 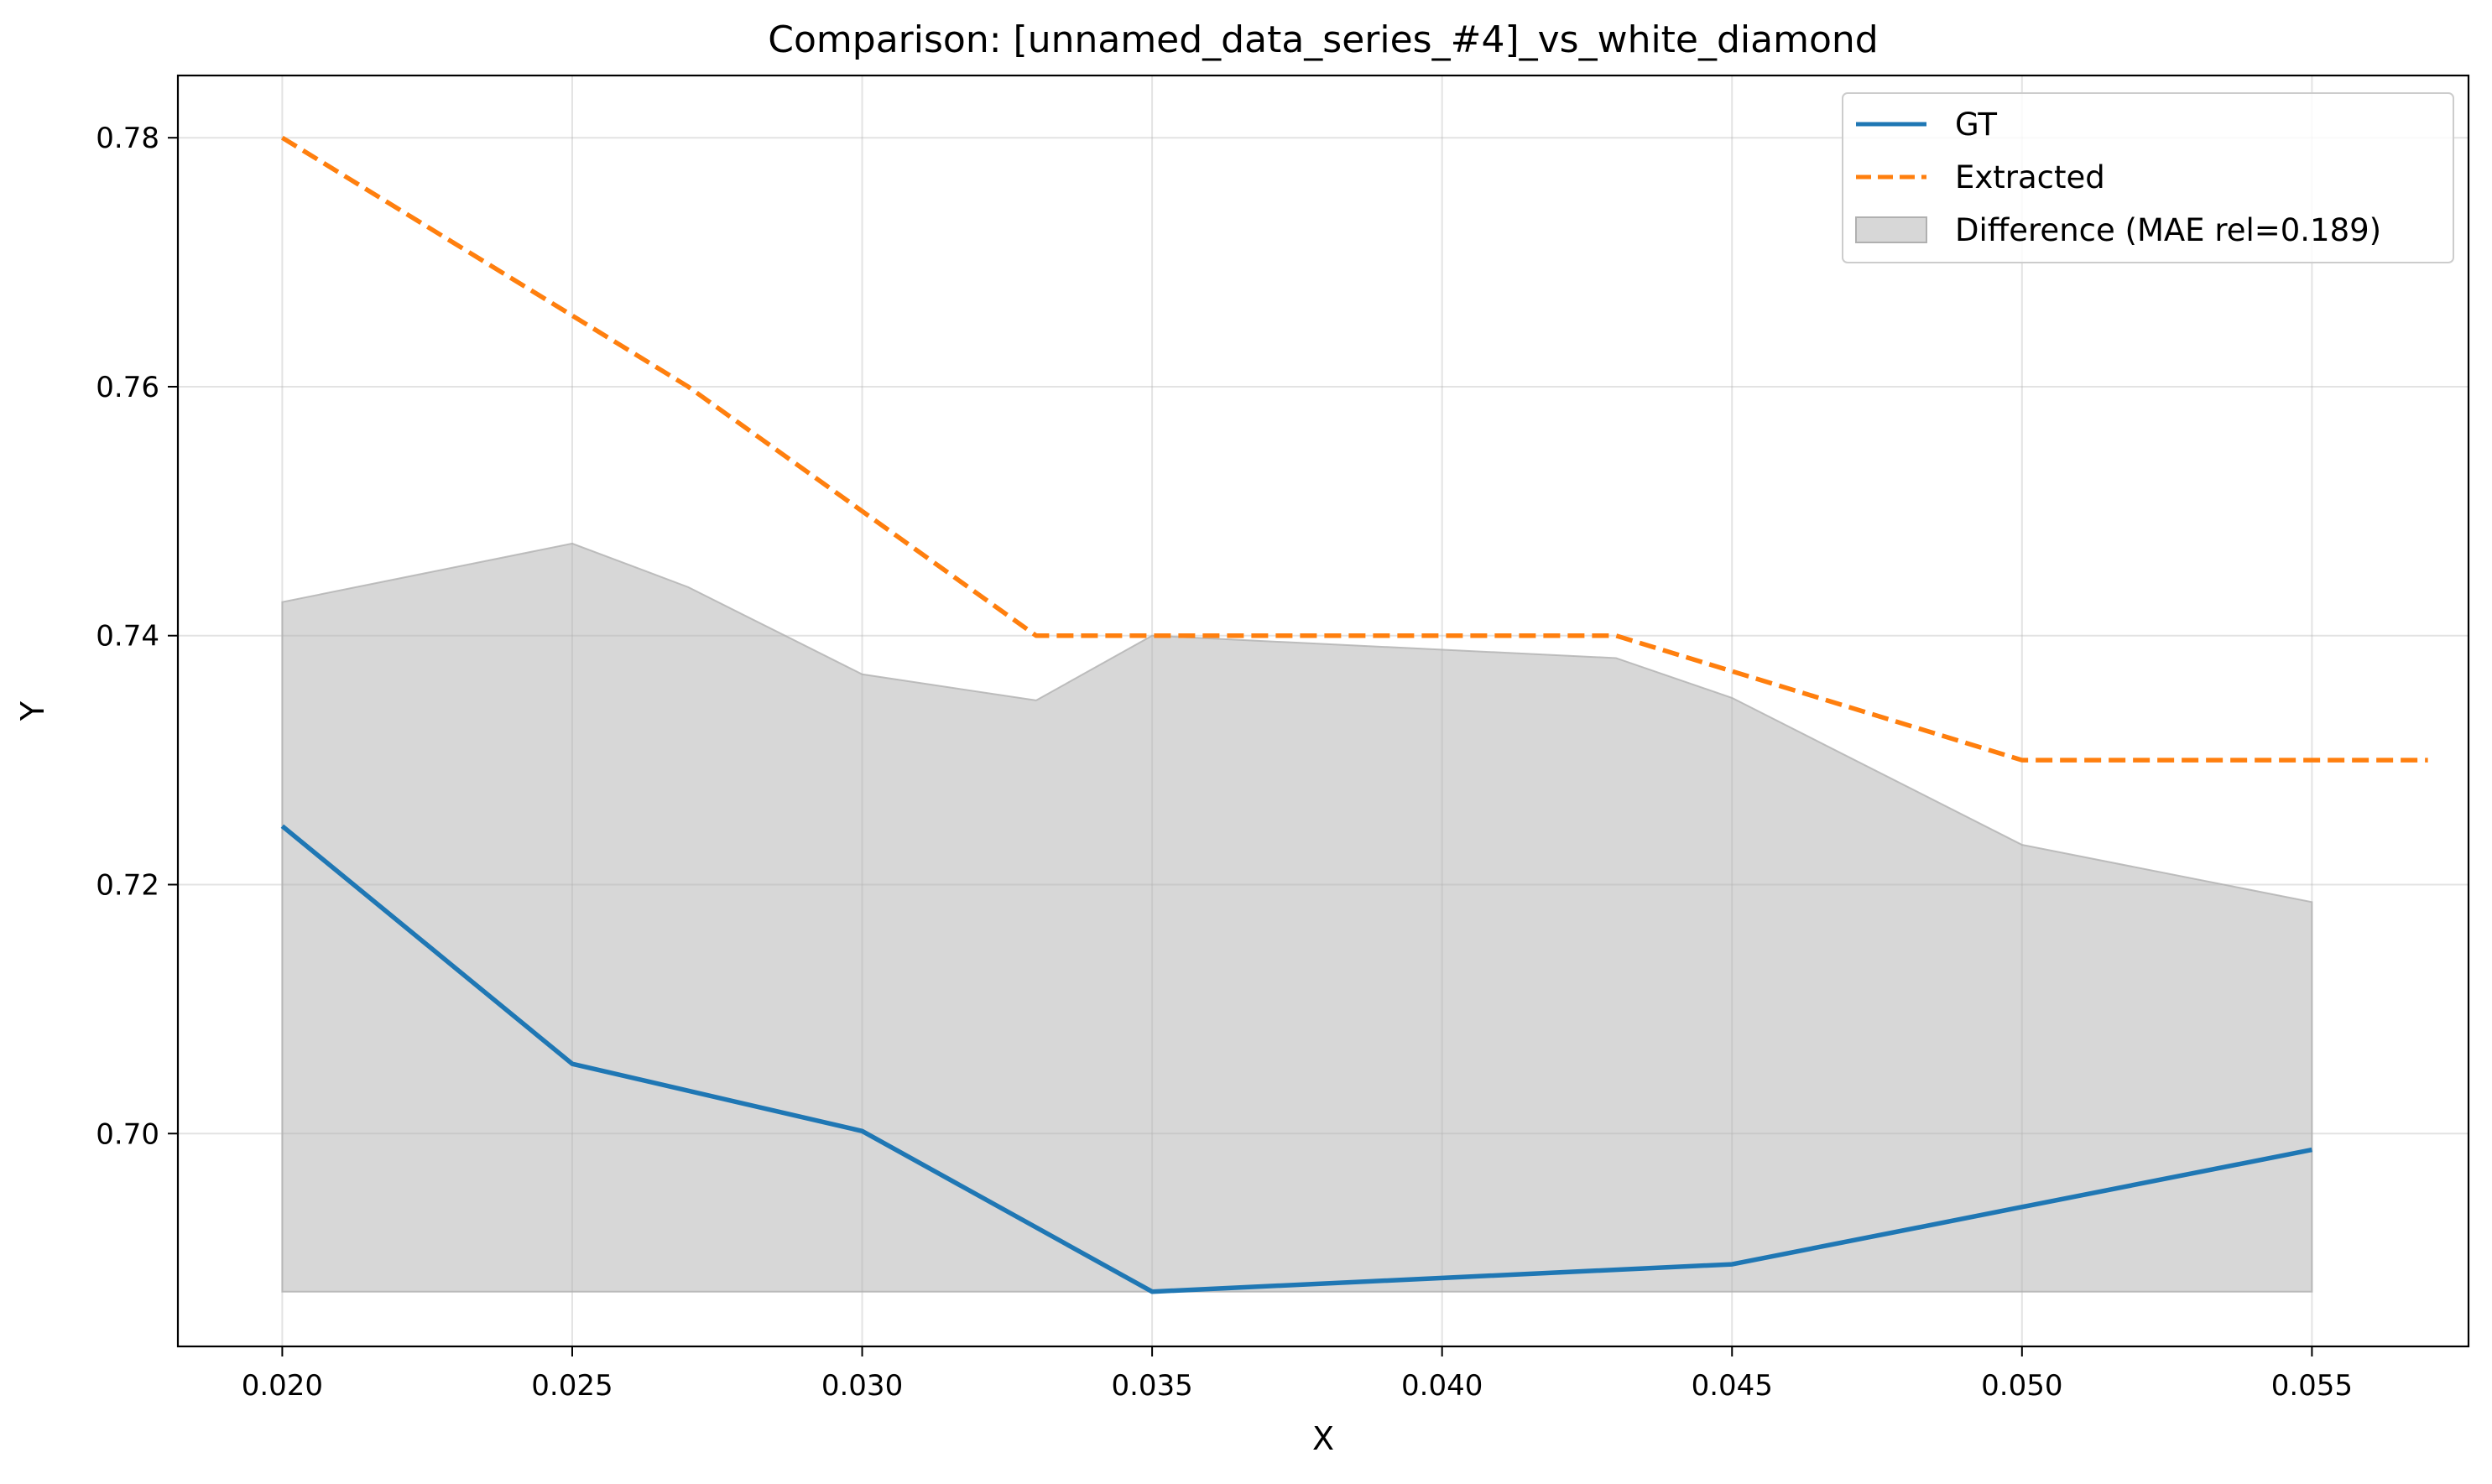 What do you see at coordinates (1733, 1386) in the screenshot?
I see `x-tick-label: 0.045` at bounding box center [1733, 1386].